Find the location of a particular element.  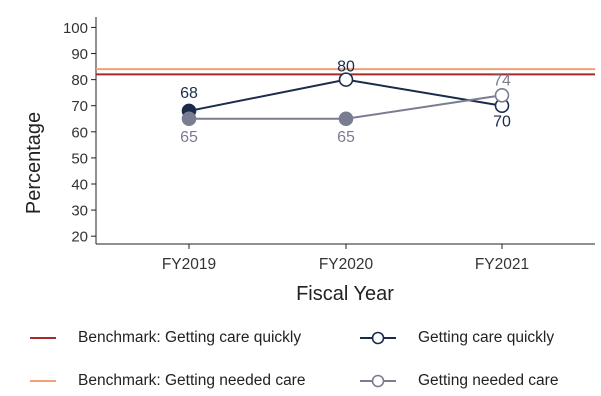

y-axis-label: Percentage is located at coordinates (34, 163).